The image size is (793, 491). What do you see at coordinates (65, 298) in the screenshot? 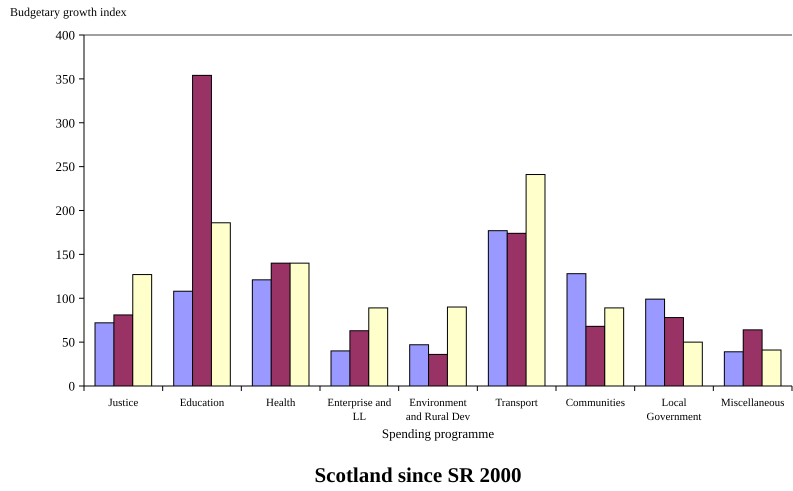
I see `y-tick-label: 100` at bounding box center [65, 298].